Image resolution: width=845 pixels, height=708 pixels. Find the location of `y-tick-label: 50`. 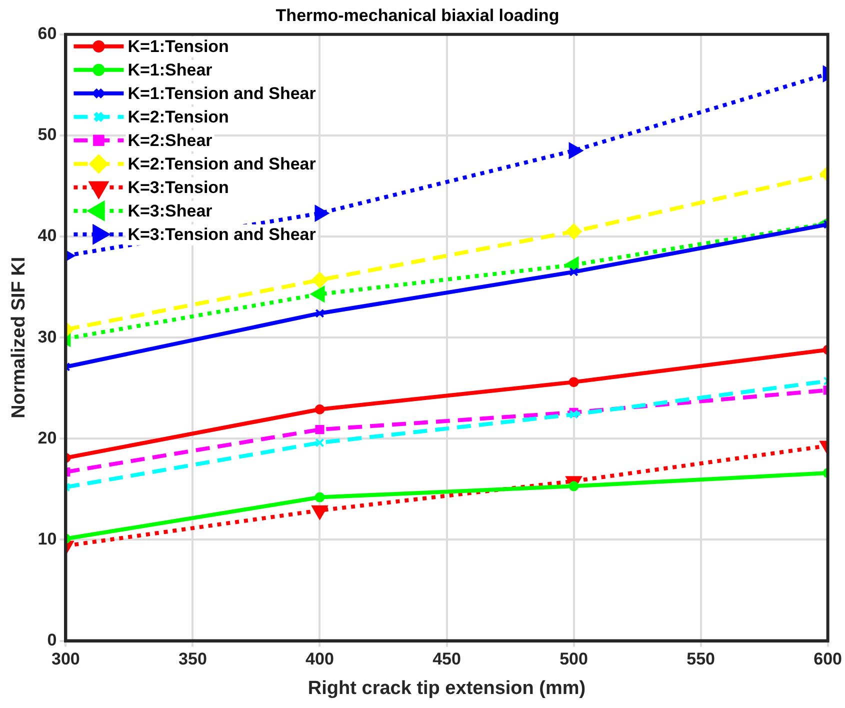

y-tick-label: 50 is located at coordinates (47, 134).